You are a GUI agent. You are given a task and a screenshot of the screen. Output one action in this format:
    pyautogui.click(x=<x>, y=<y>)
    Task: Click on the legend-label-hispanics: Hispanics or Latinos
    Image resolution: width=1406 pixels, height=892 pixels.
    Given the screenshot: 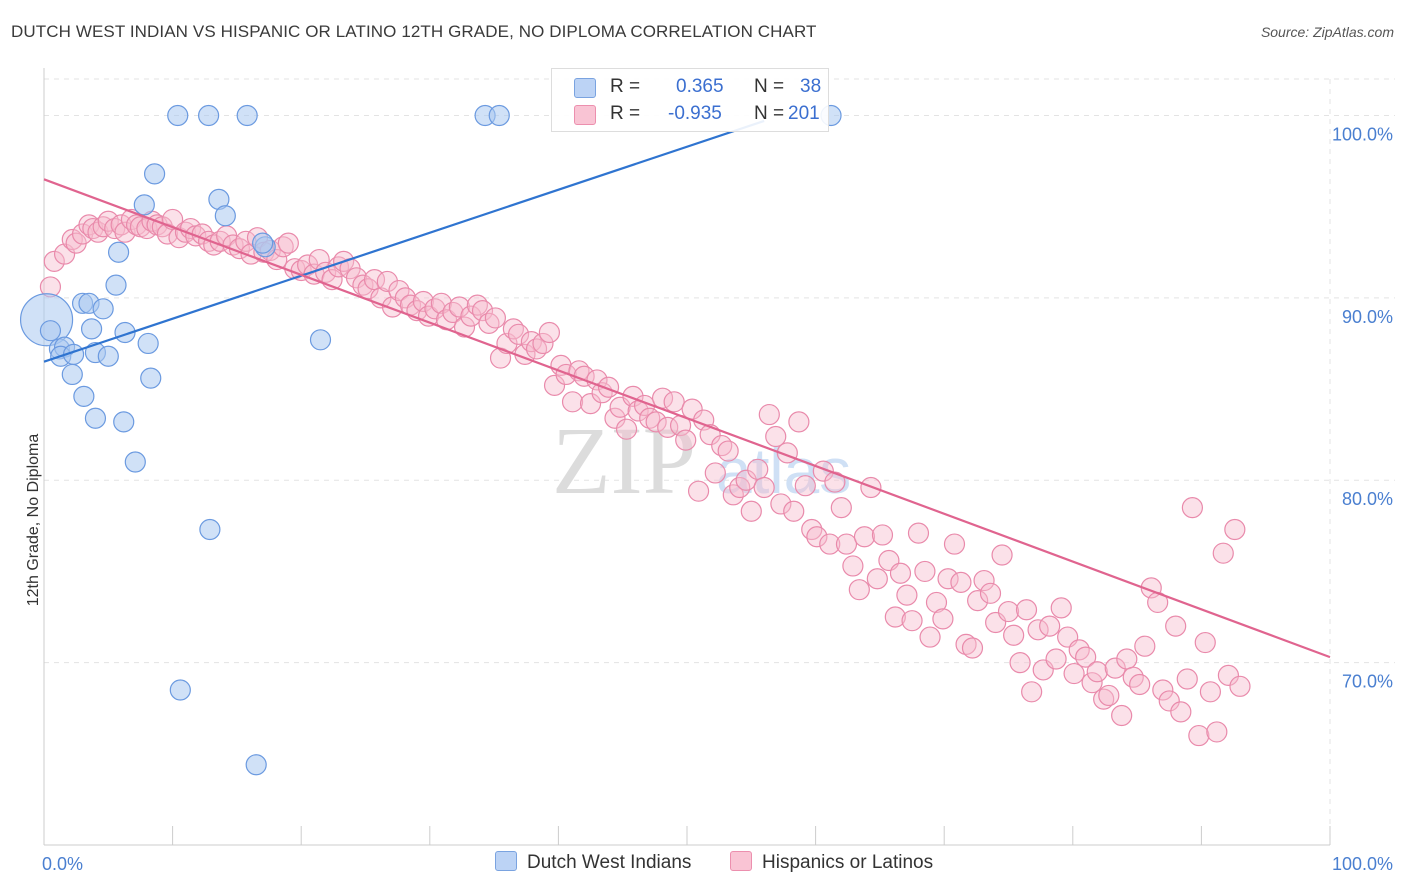 What is the action you would take?
    pyautogui.click(x=848, y=862)
    